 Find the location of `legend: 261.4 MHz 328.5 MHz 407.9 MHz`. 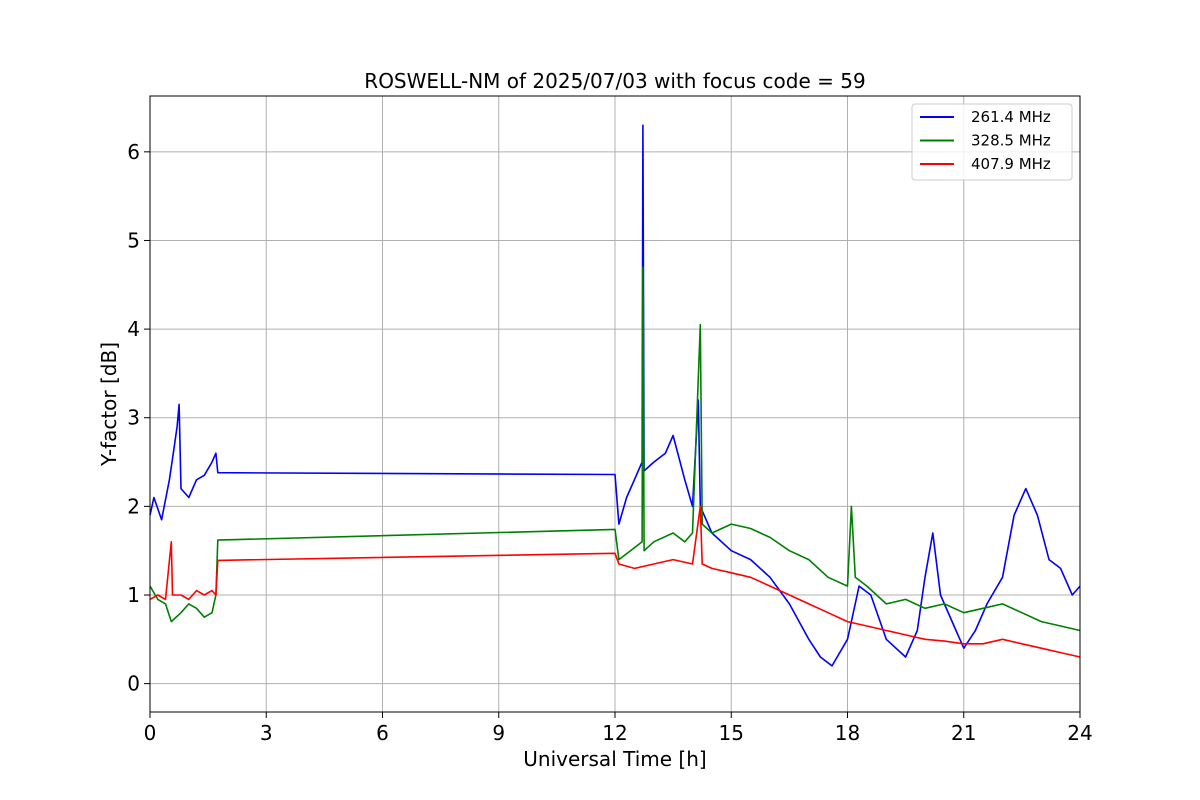

legend: 261.4 MHz 328.5 MHz 407.9 MHz is located at coordinates (992, 142).